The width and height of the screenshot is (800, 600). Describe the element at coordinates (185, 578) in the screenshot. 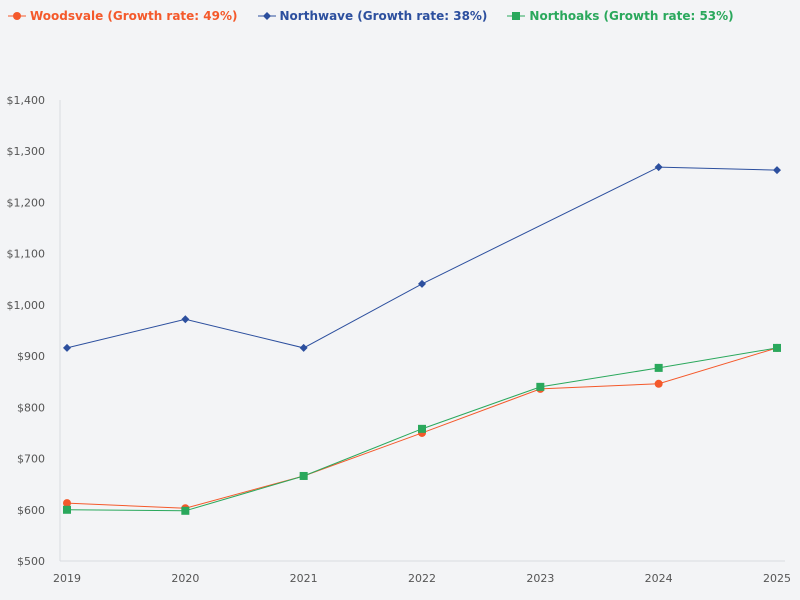

I see `x-tick-label: 2020` at that location.